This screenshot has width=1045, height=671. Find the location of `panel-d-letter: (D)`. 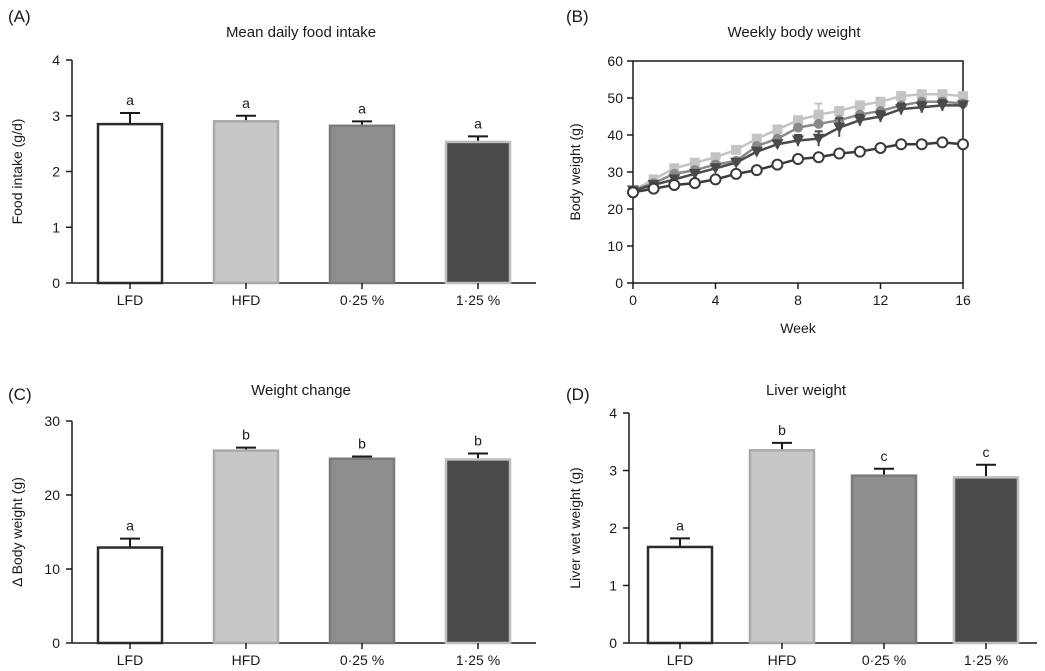

panel-d-letter: (D) is located at coordinates (578, 394).